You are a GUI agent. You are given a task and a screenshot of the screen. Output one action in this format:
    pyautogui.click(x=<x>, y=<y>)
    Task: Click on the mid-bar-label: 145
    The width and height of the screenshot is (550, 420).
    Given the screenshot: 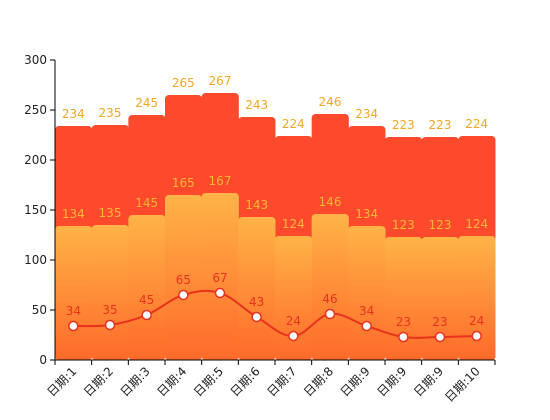 What is the action you would take?
    pyautogui.click(x=146, y=203)
    